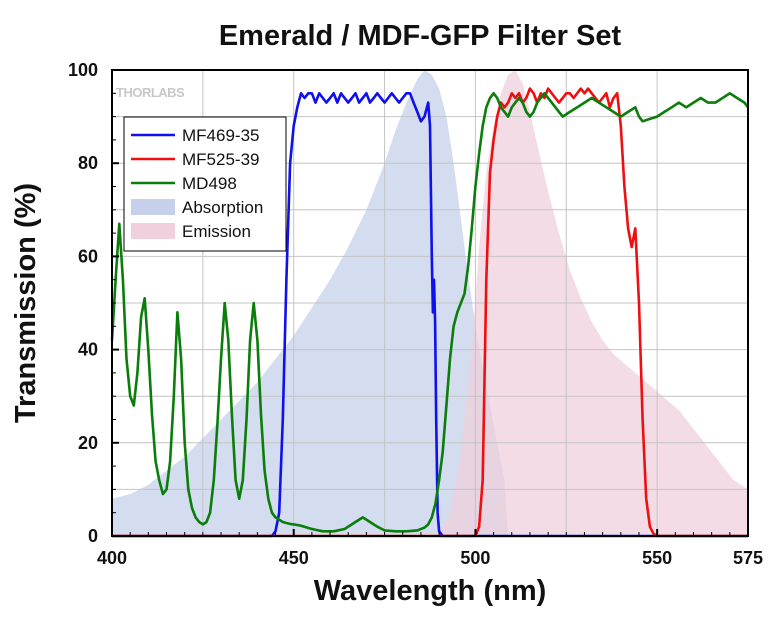 Image resolution: width=780 pixels, height=630 pixels. What do you see at coordinates (150, 92) in the screenshot?
I see `thorlabs-watermark: THORLABS` at bounding box center [150, 92].